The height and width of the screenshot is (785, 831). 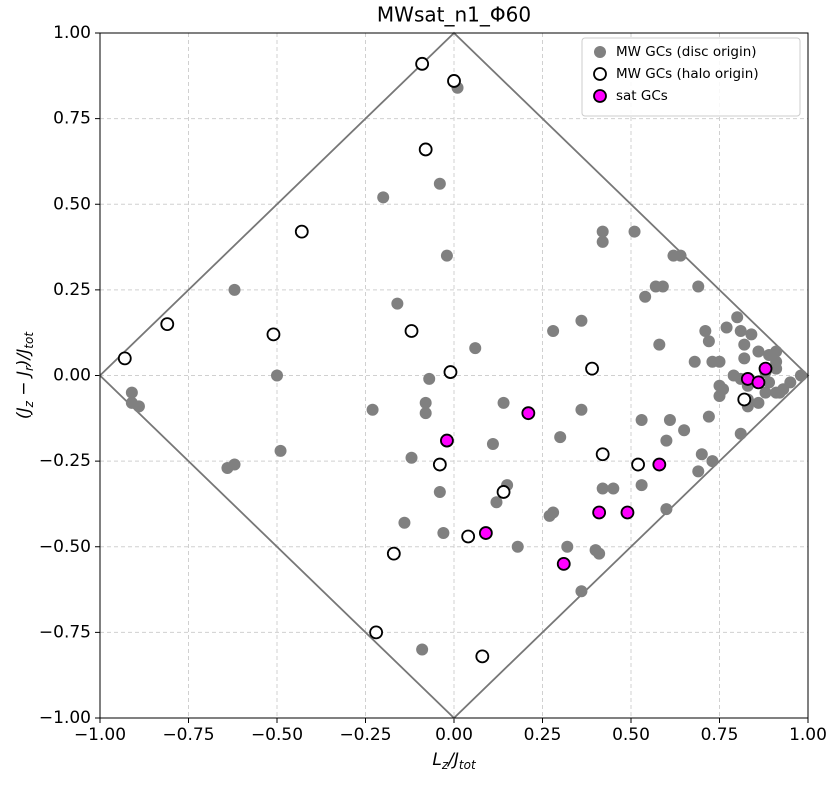 What do you see at coordinates (277, 735) in the screenshot?
I see `x-tick-label: −0.50` at bounding box center [277, 735].